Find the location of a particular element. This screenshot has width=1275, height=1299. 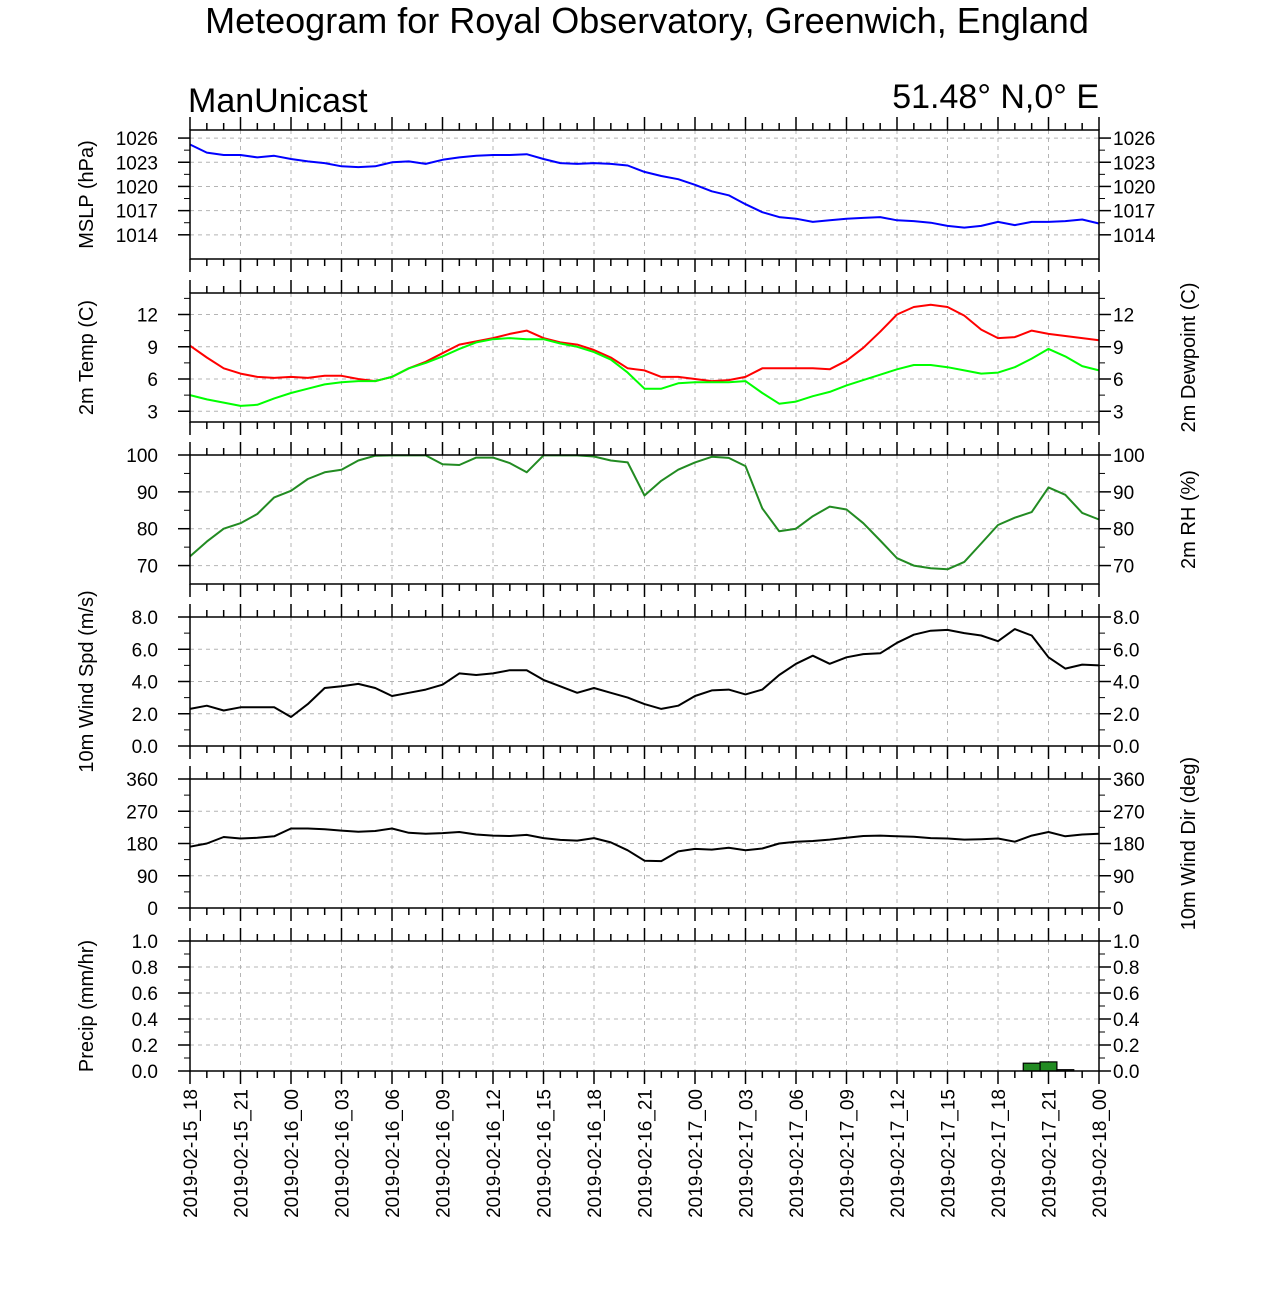

ytick-label-right: 70 is located at coordinates (1123, 567).